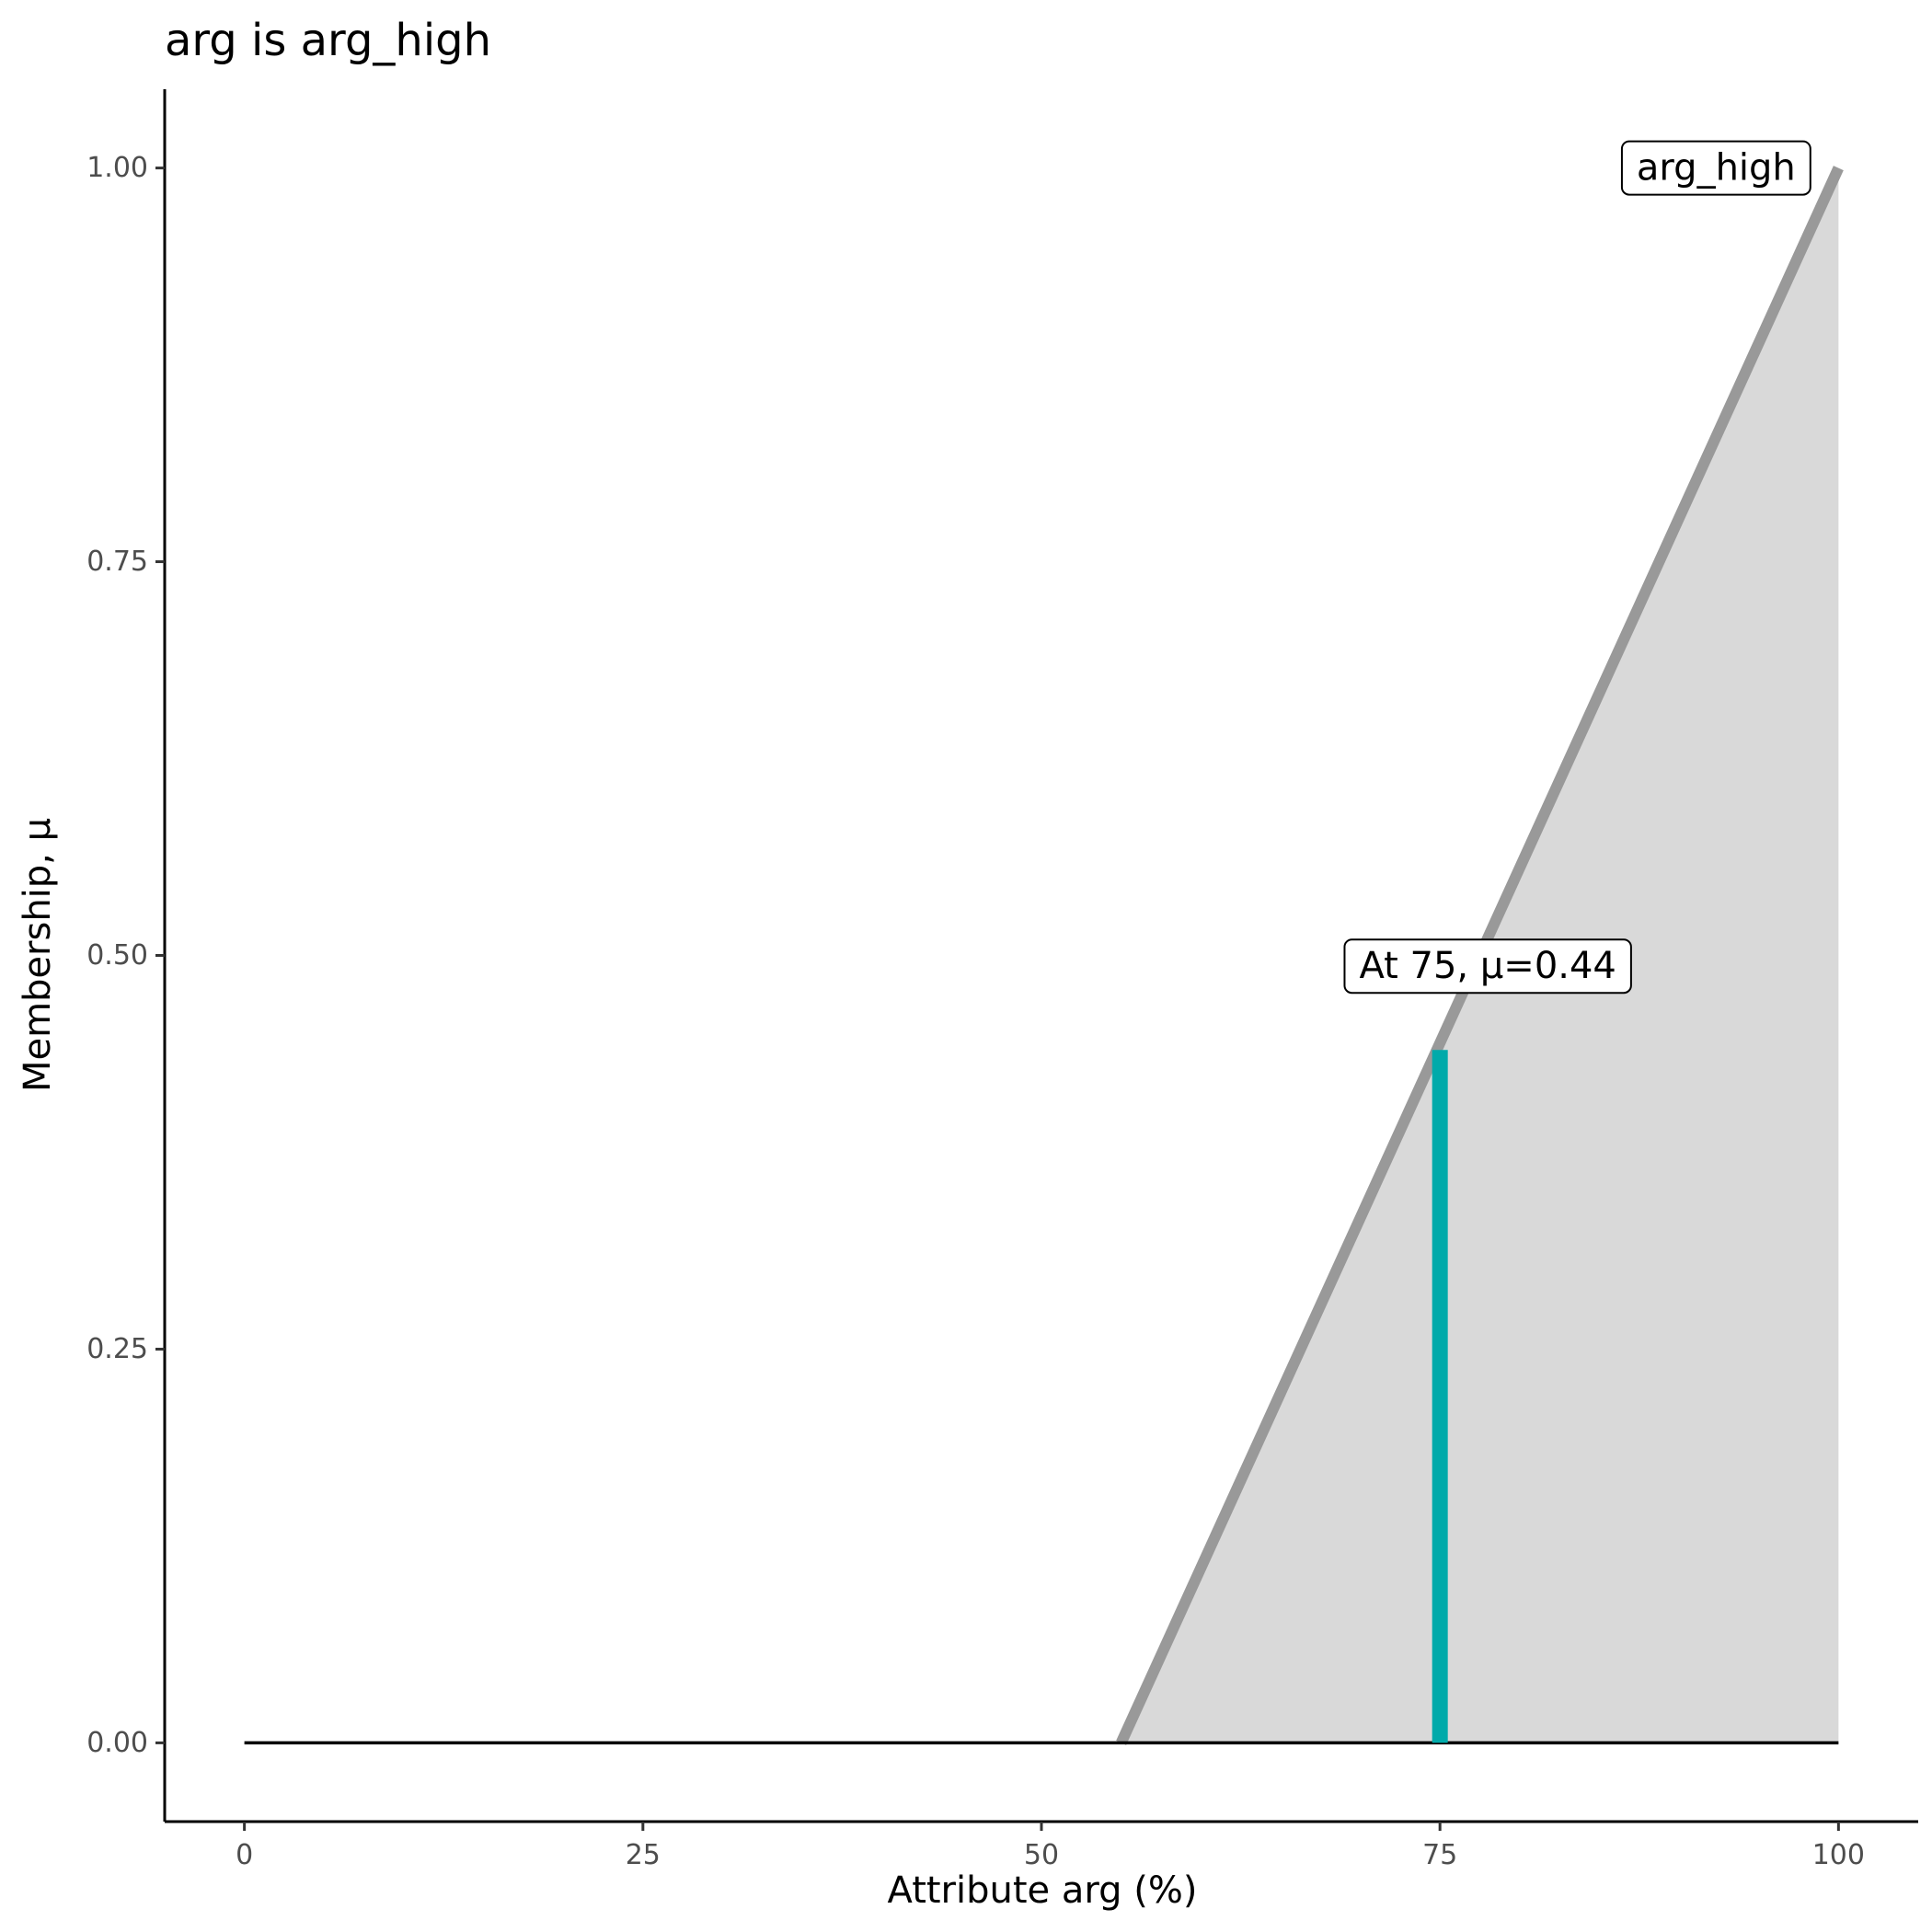  I want to click on x-tick-label: 50, so click(1041, 1855).